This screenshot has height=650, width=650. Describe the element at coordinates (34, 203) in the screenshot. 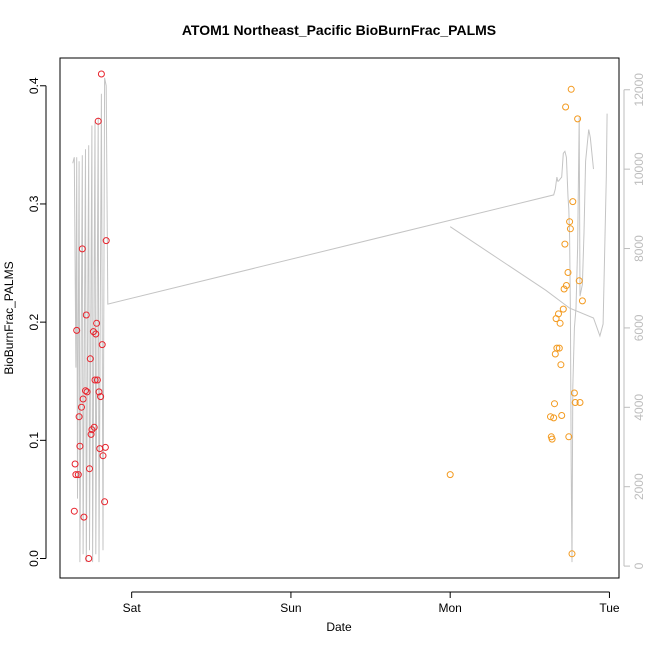

I see `y-tick-label: 0.3` at that location.